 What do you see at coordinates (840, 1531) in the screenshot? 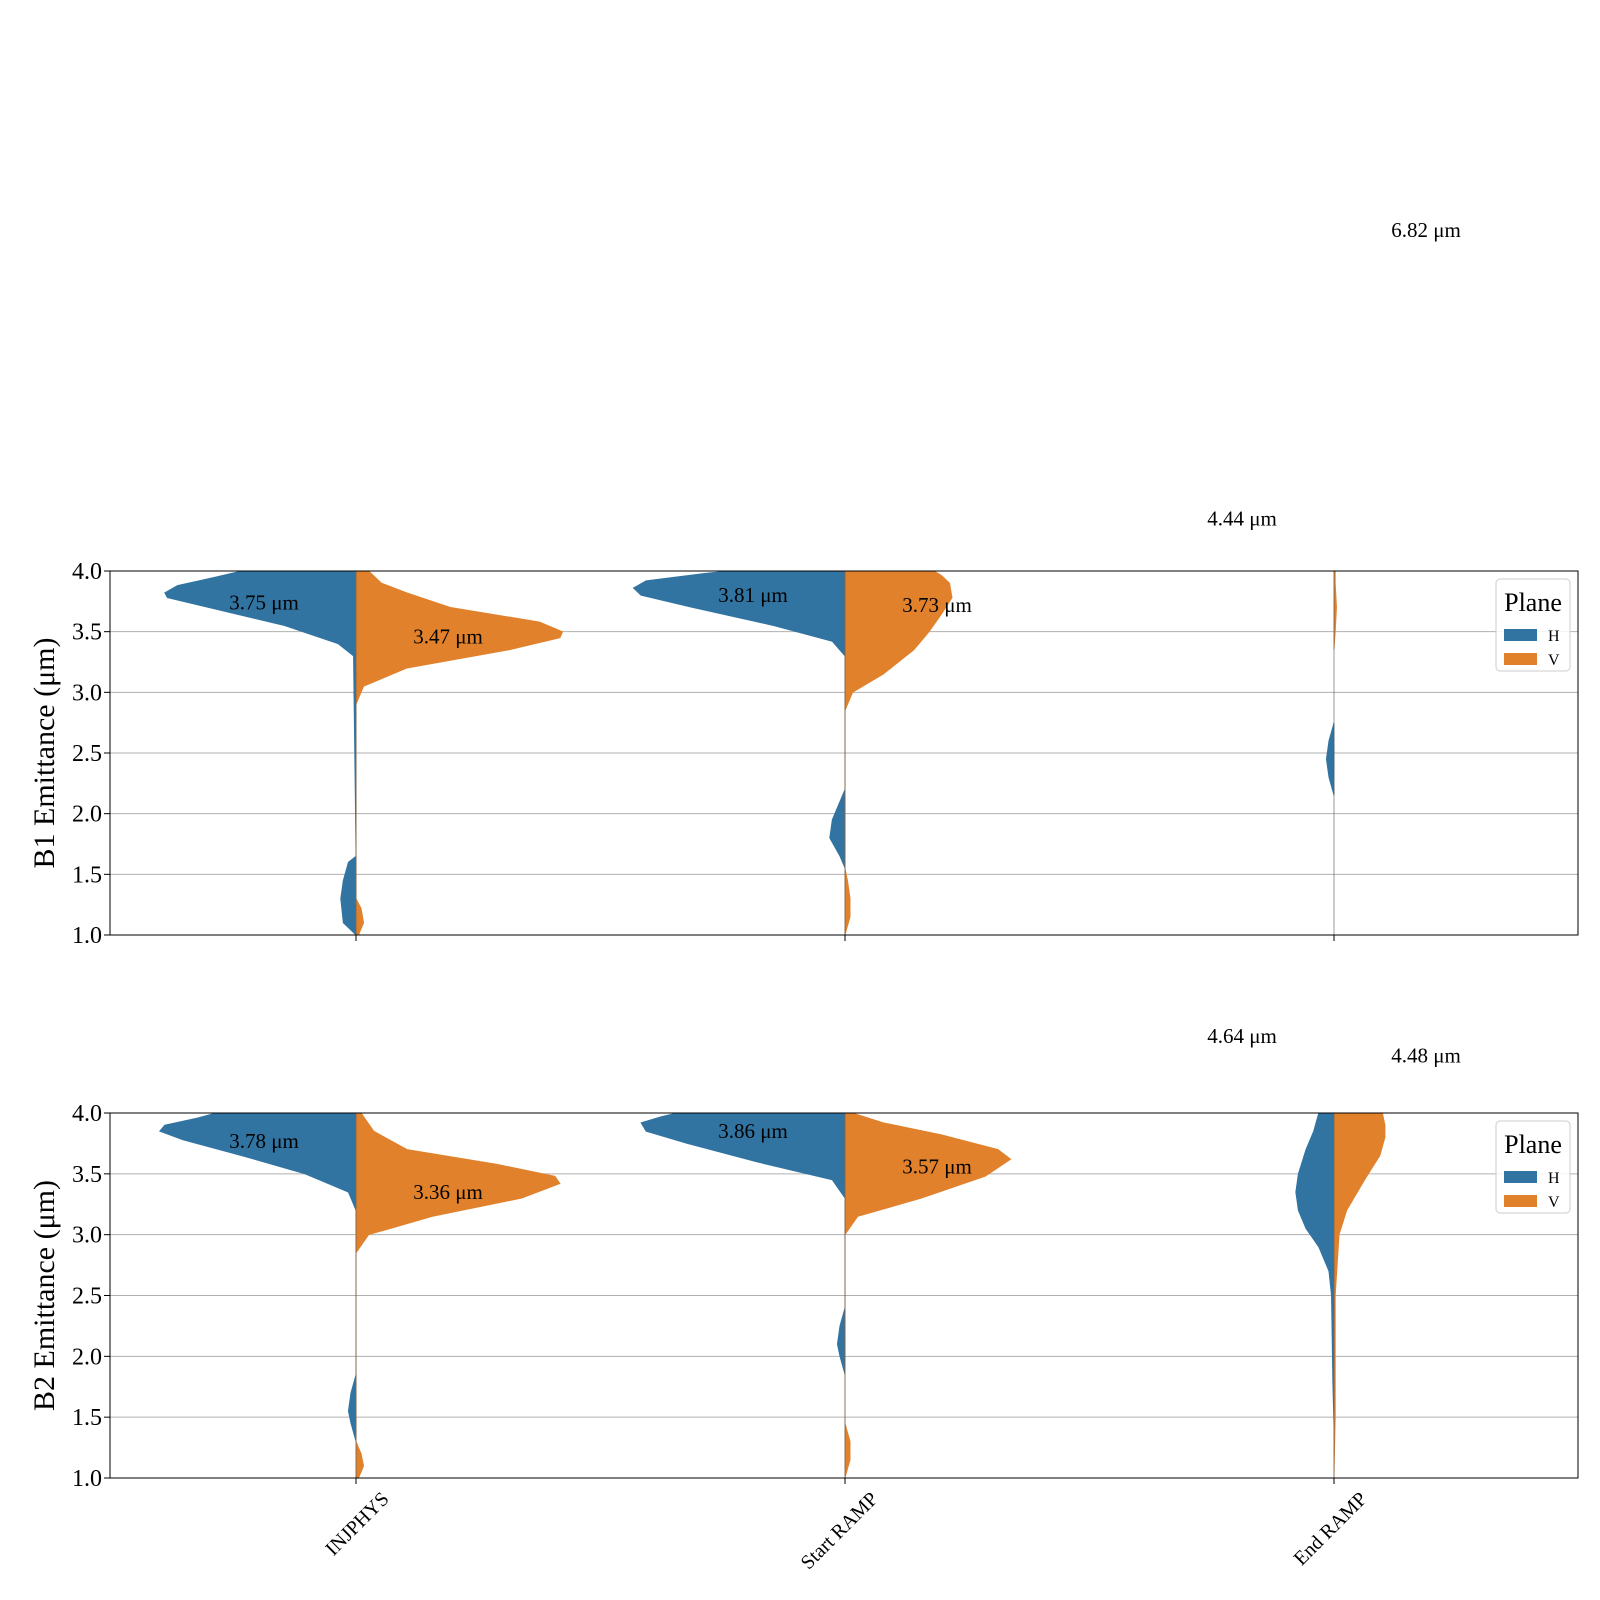
I see `x-tick-label: Start RAMP` at bounding box center [840, 1531].